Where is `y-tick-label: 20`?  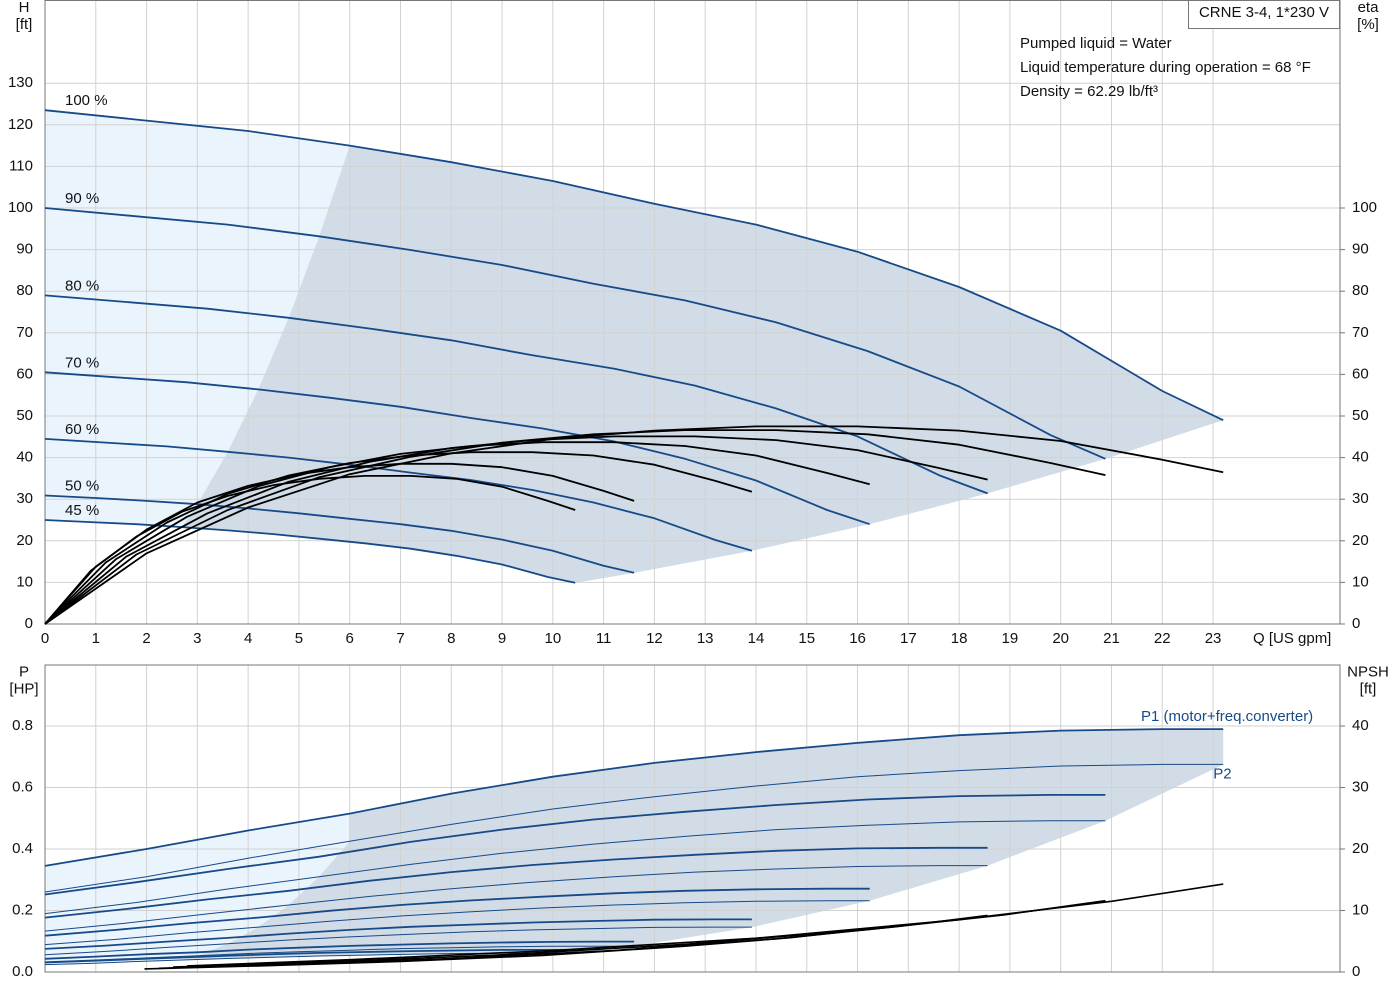
y-tick-label: 20 is located at coordinates (24, 540).